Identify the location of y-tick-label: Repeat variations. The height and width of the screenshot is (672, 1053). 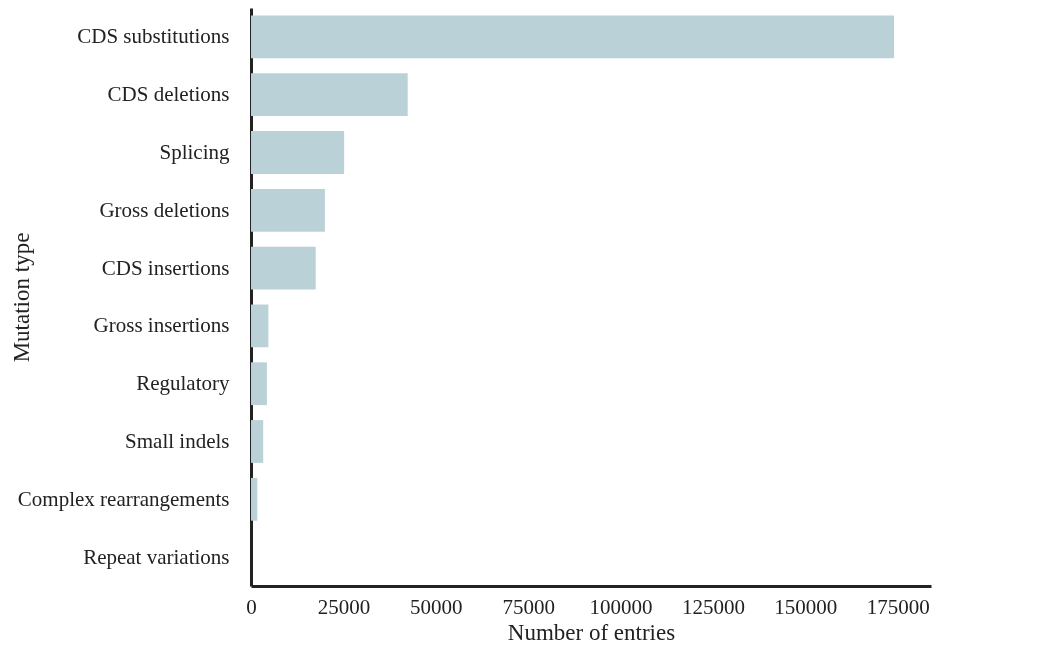
(156, 556).